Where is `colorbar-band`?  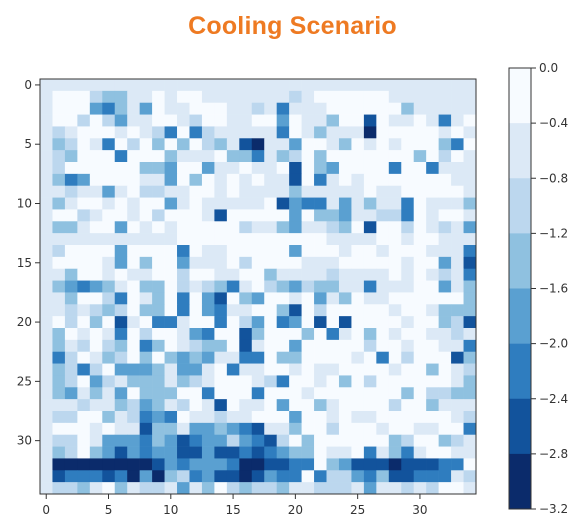
colorbar-band is located at coordinates (520, 371).